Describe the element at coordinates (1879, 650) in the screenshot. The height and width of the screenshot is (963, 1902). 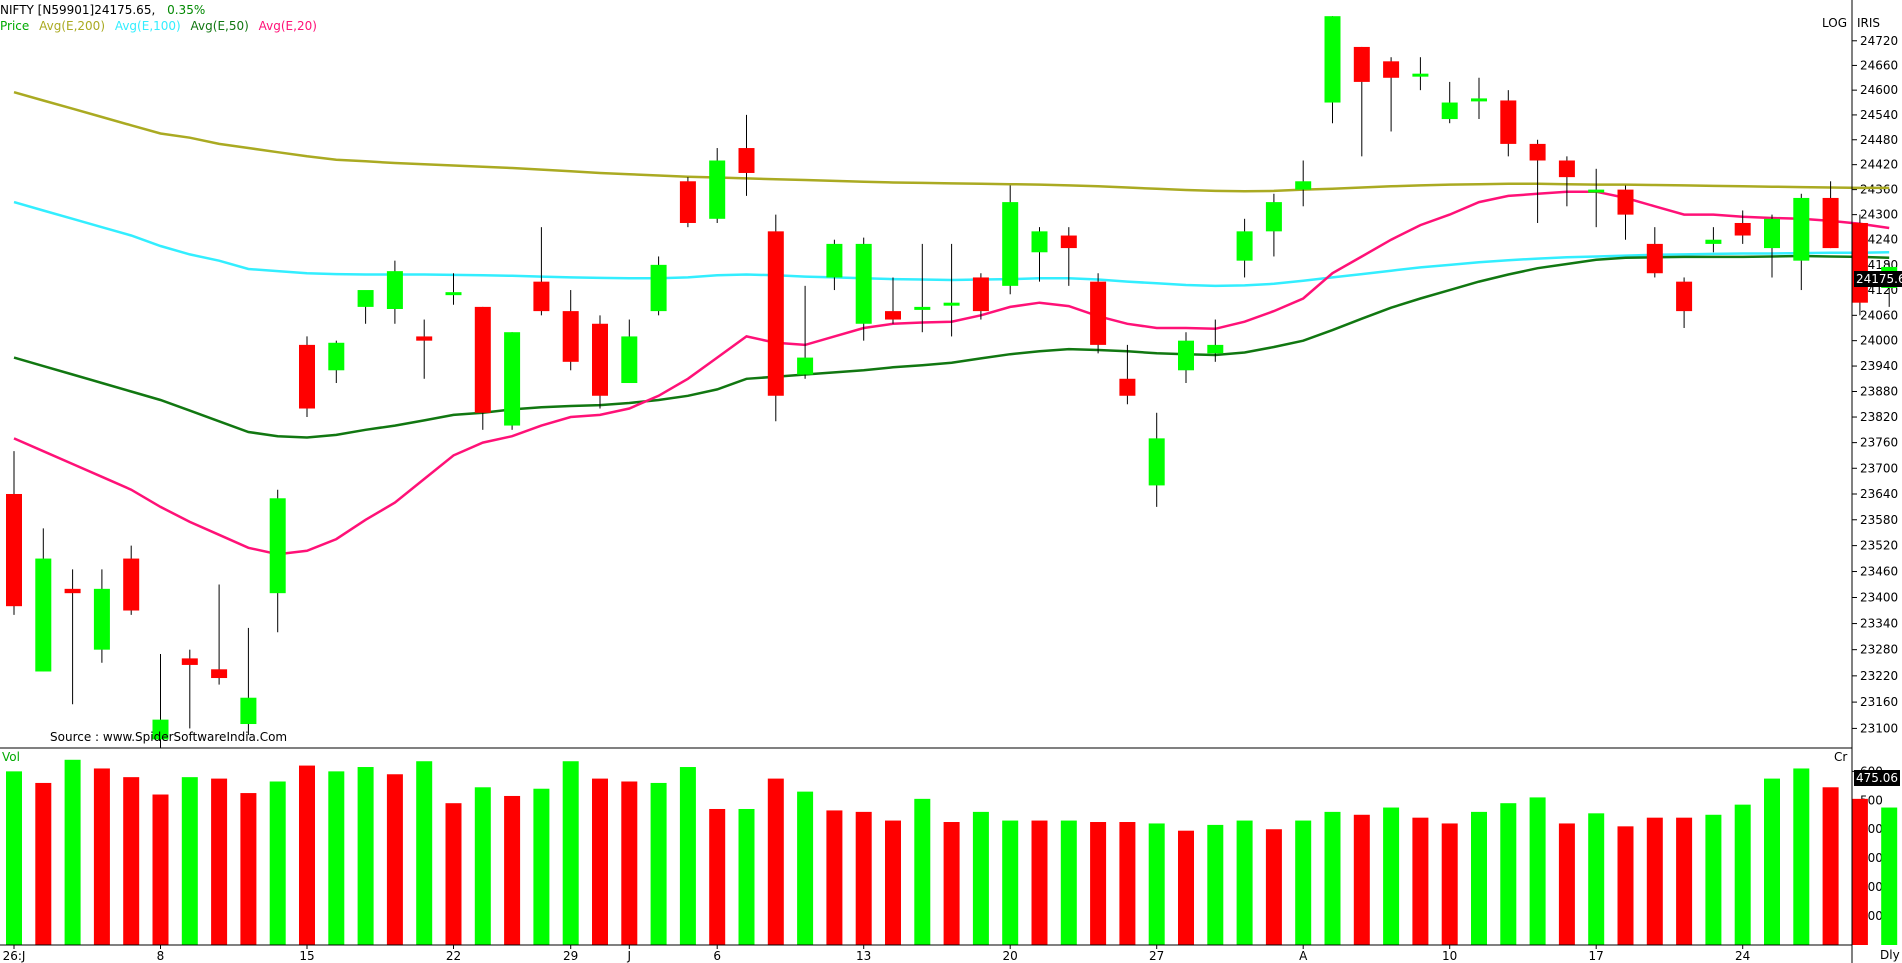
I see `price-tick-label: 23280` at that location.